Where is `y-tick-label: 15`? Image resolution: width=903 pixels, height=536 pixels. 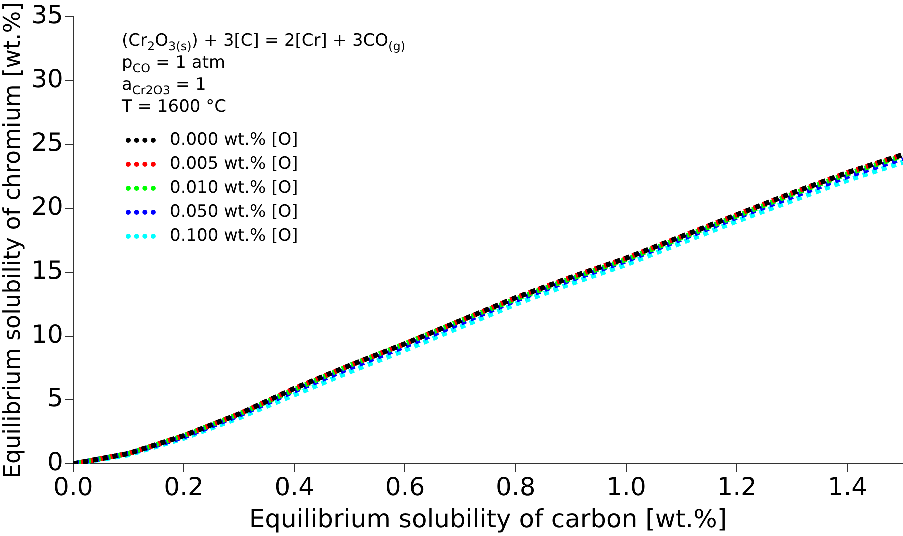 y-tick-label: 15 is located at coordinates (48, 270).